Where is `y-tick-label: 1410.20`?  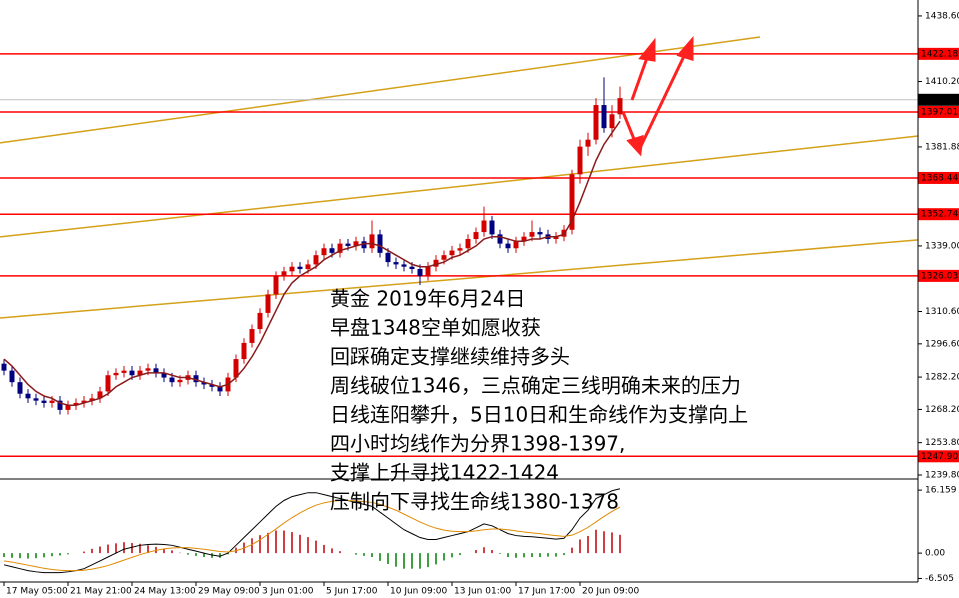 y-tick-label: 1410.20 is located at coordinates (942, 82).